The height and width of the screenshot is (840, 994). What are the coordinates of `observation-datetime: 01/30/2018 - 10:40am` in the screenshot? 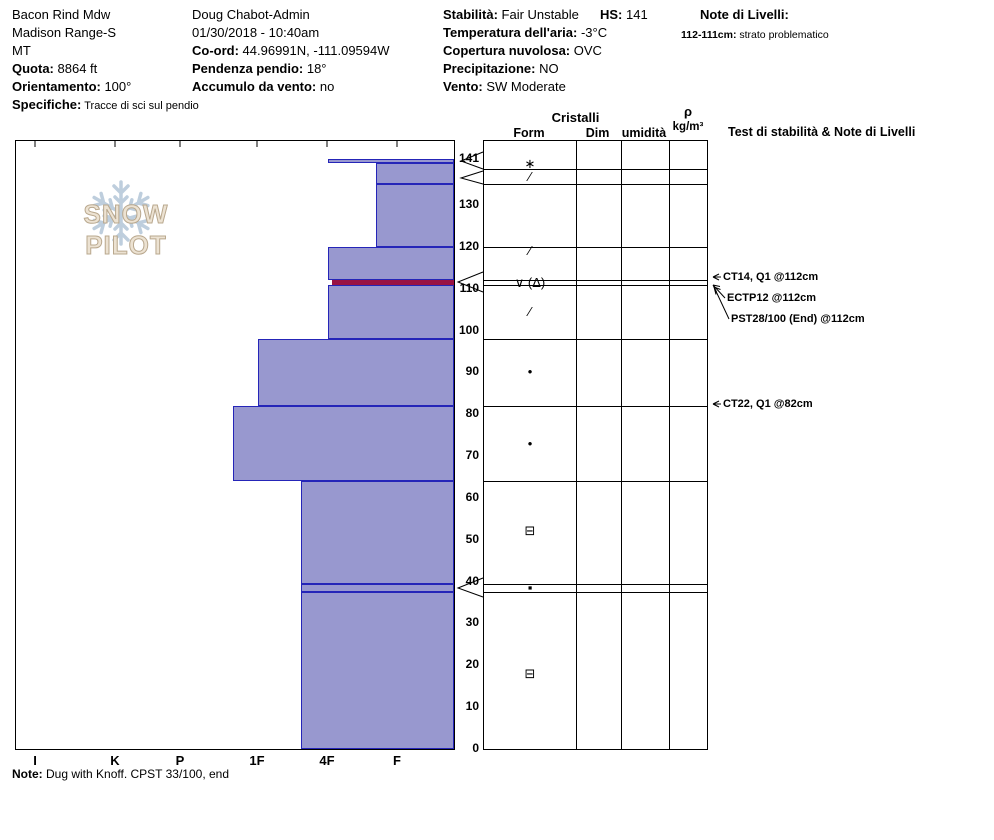 It's located at (256, 32).